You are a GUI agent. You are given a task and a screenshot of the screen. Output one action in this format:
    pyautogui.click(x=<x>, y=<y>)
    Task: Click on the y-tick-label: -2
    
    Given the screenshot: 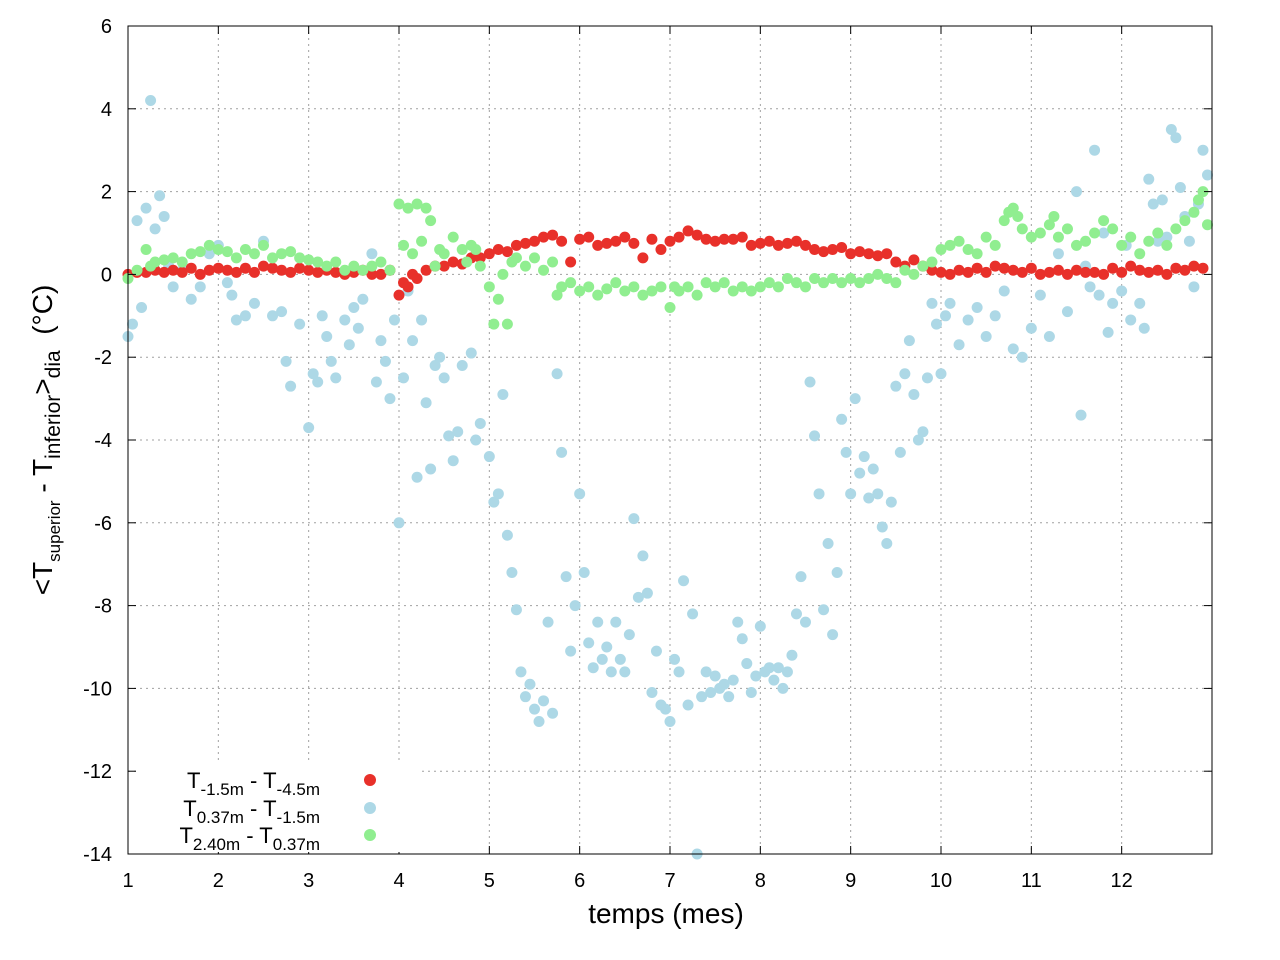 What is the action you would take?
    pyautogui.click(x=103, y=358)
    